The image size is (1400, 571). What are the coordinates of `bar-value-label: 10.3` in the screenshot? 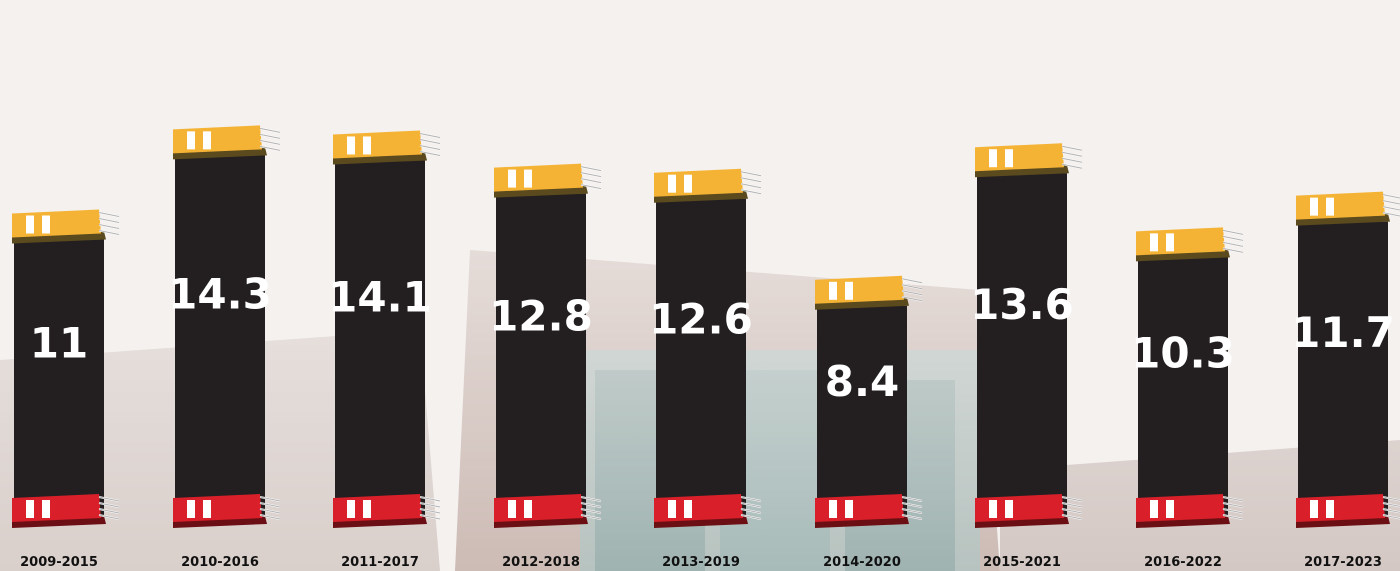 It's located at (1183, 353).